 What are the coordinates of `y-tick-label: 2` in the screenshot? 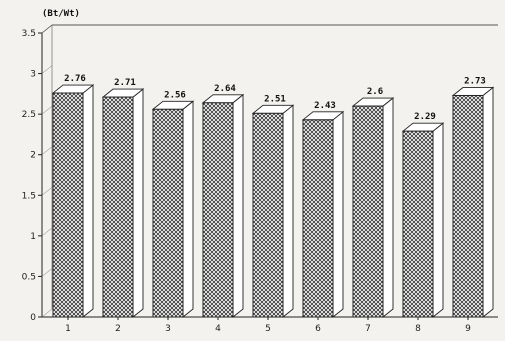 It's located at (33, 156).